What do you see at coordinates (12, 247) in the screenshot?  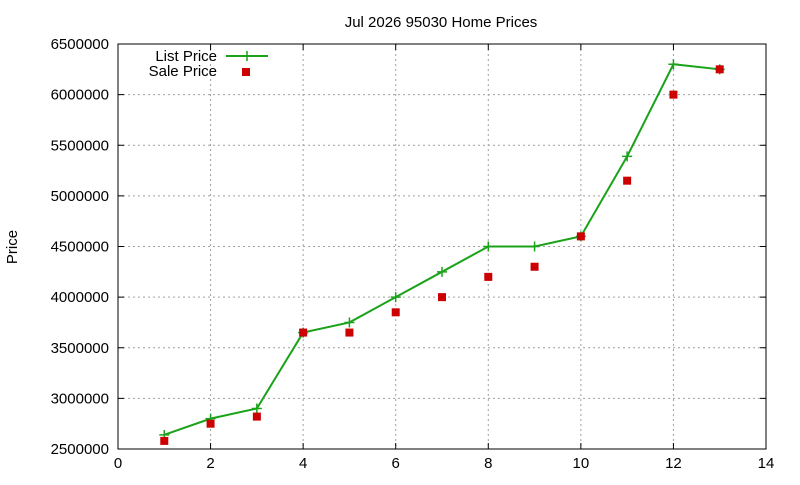 I see `y-axis-label: Price` at bounding box center [12, 247].